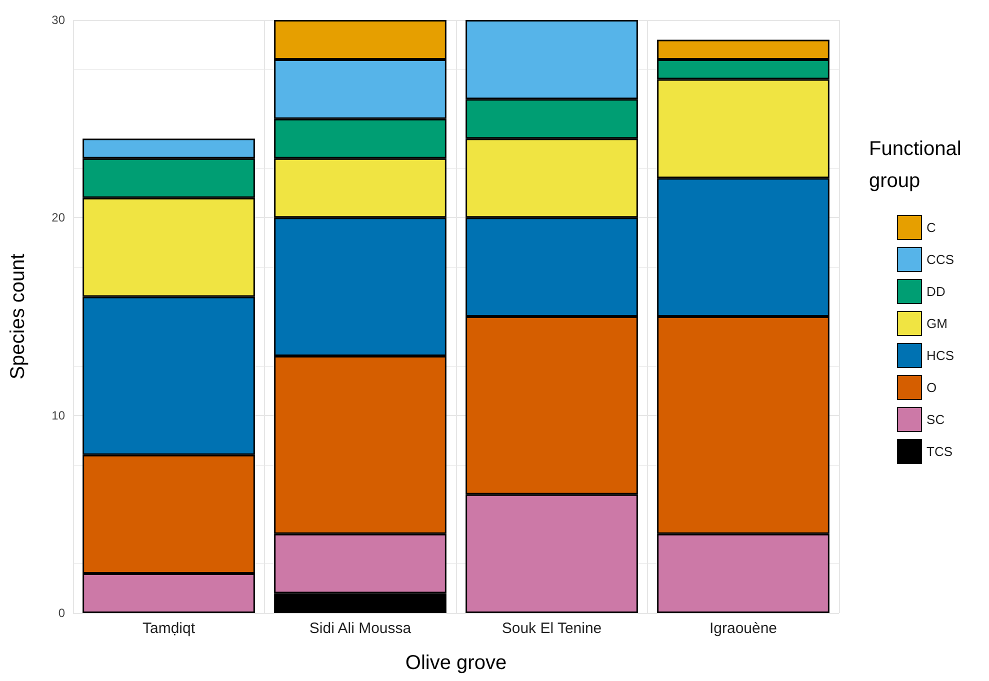 The height and width of the screenshot is (681, 989). What do you see at coordinates (360, 628) in the screenshot?
I see `x-tick-label: Sidi Ali Moussa` at bounding box center [360, 628].